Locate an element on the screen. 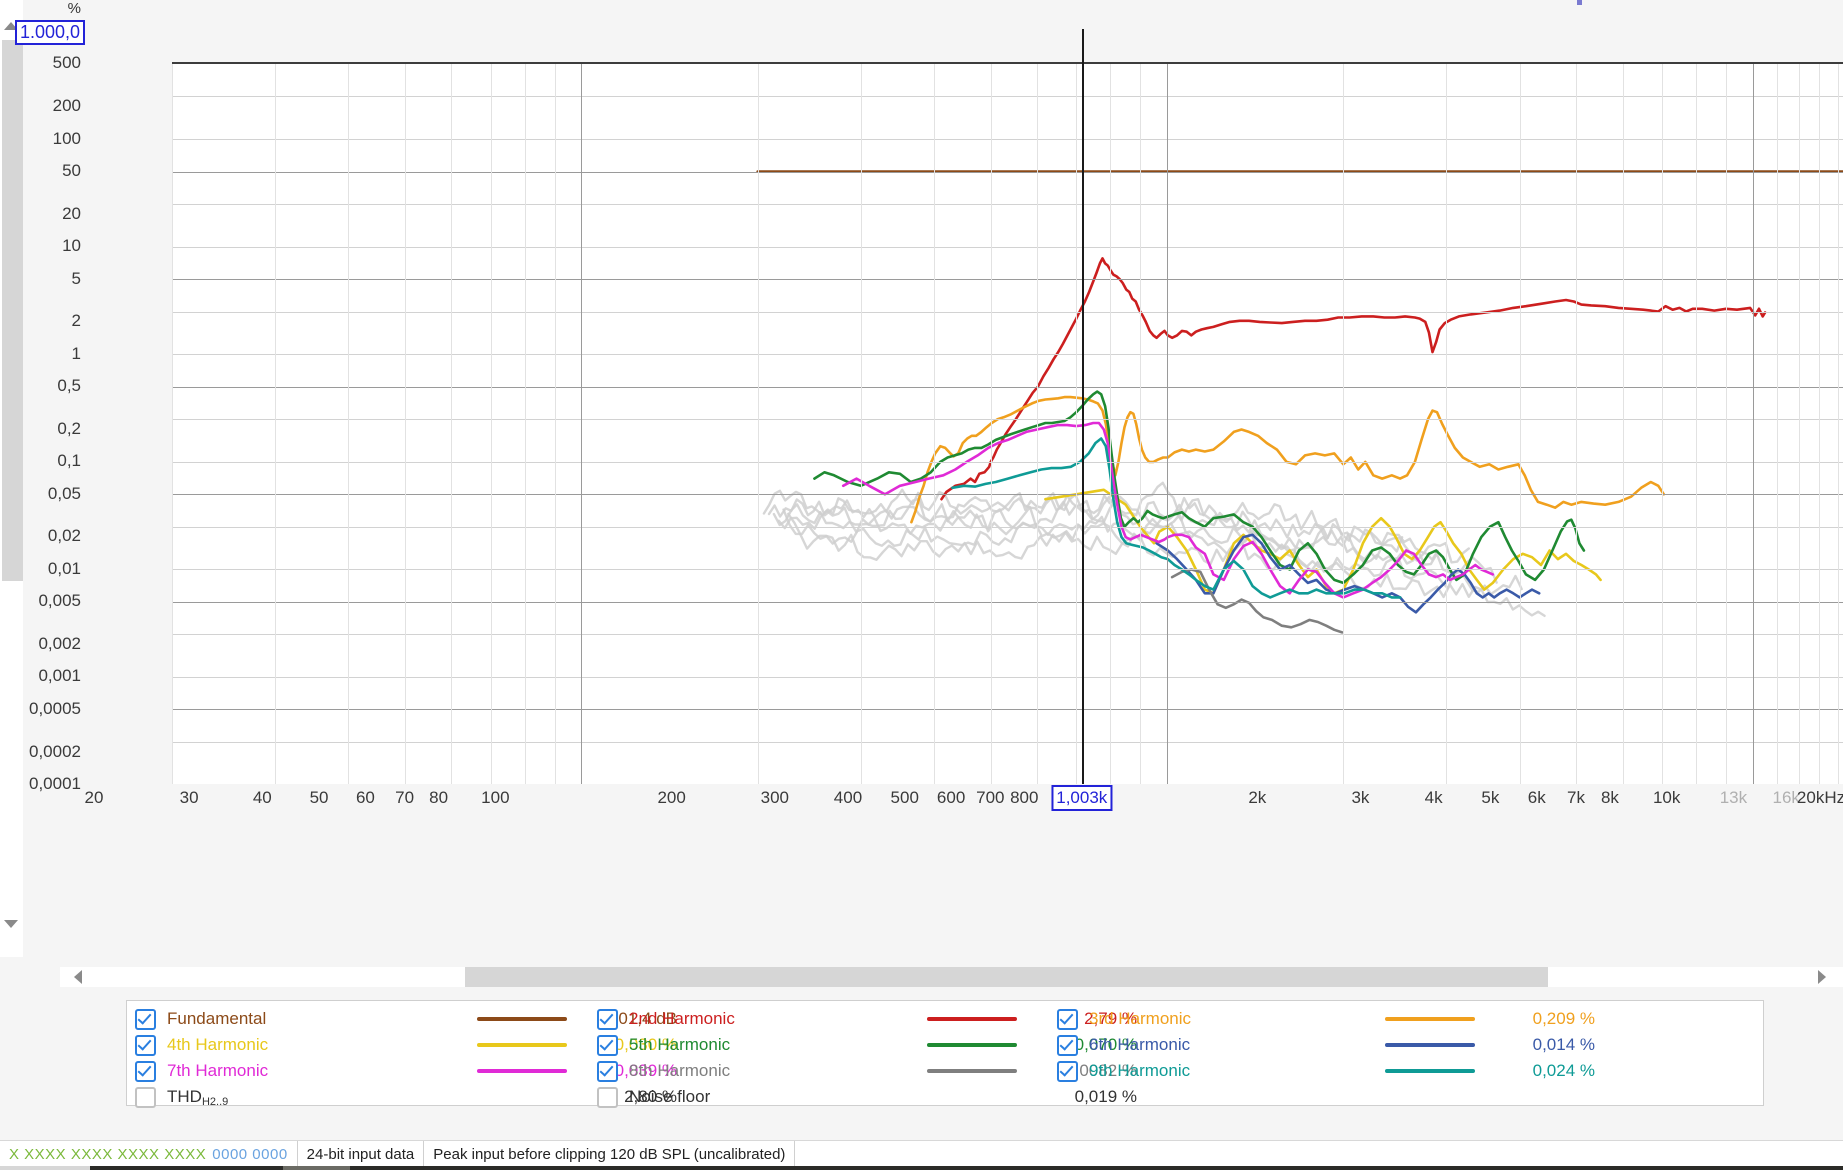 This screenshot has height=1170, width=1843. y-axis-tick-label: 50 is located at coordinates (71, 170).